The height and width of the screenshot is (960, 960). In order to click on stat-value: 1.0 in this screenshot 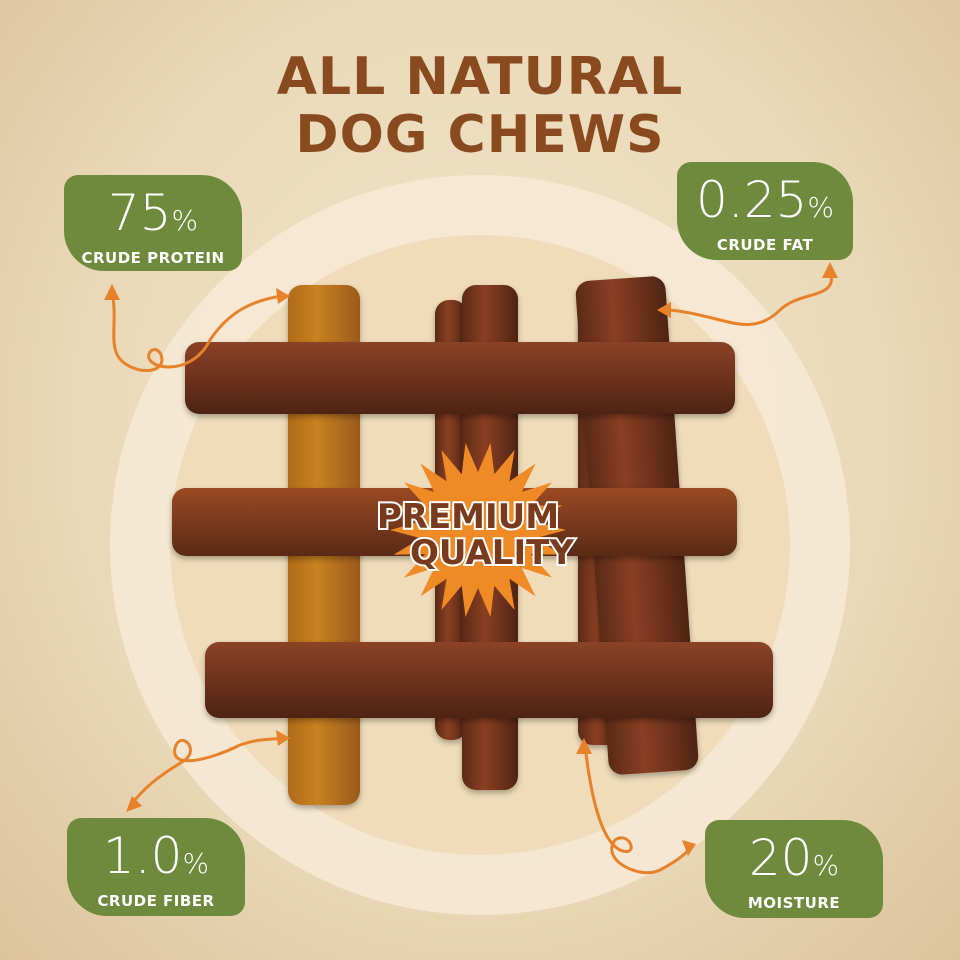, I will do `click(142, 856)`.